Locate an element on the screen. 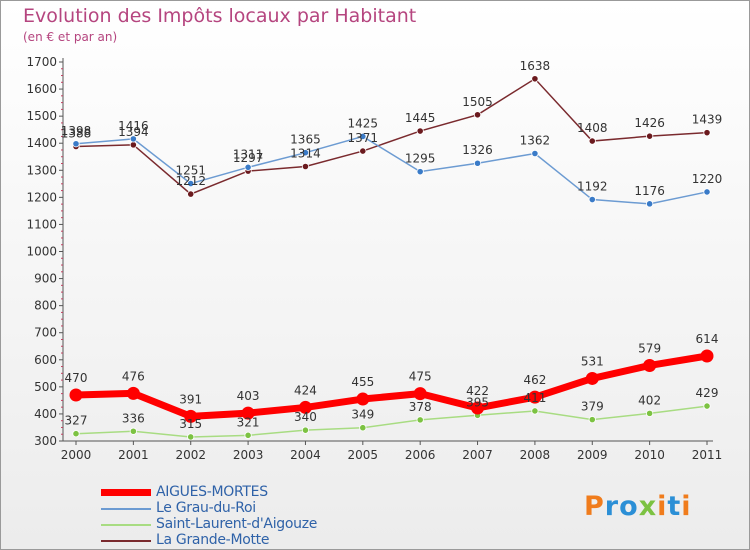 This screenshot has height=550, width=750. data-label-saint-laurent-d-aigouze: 340 is located at coordinates (305, 417).